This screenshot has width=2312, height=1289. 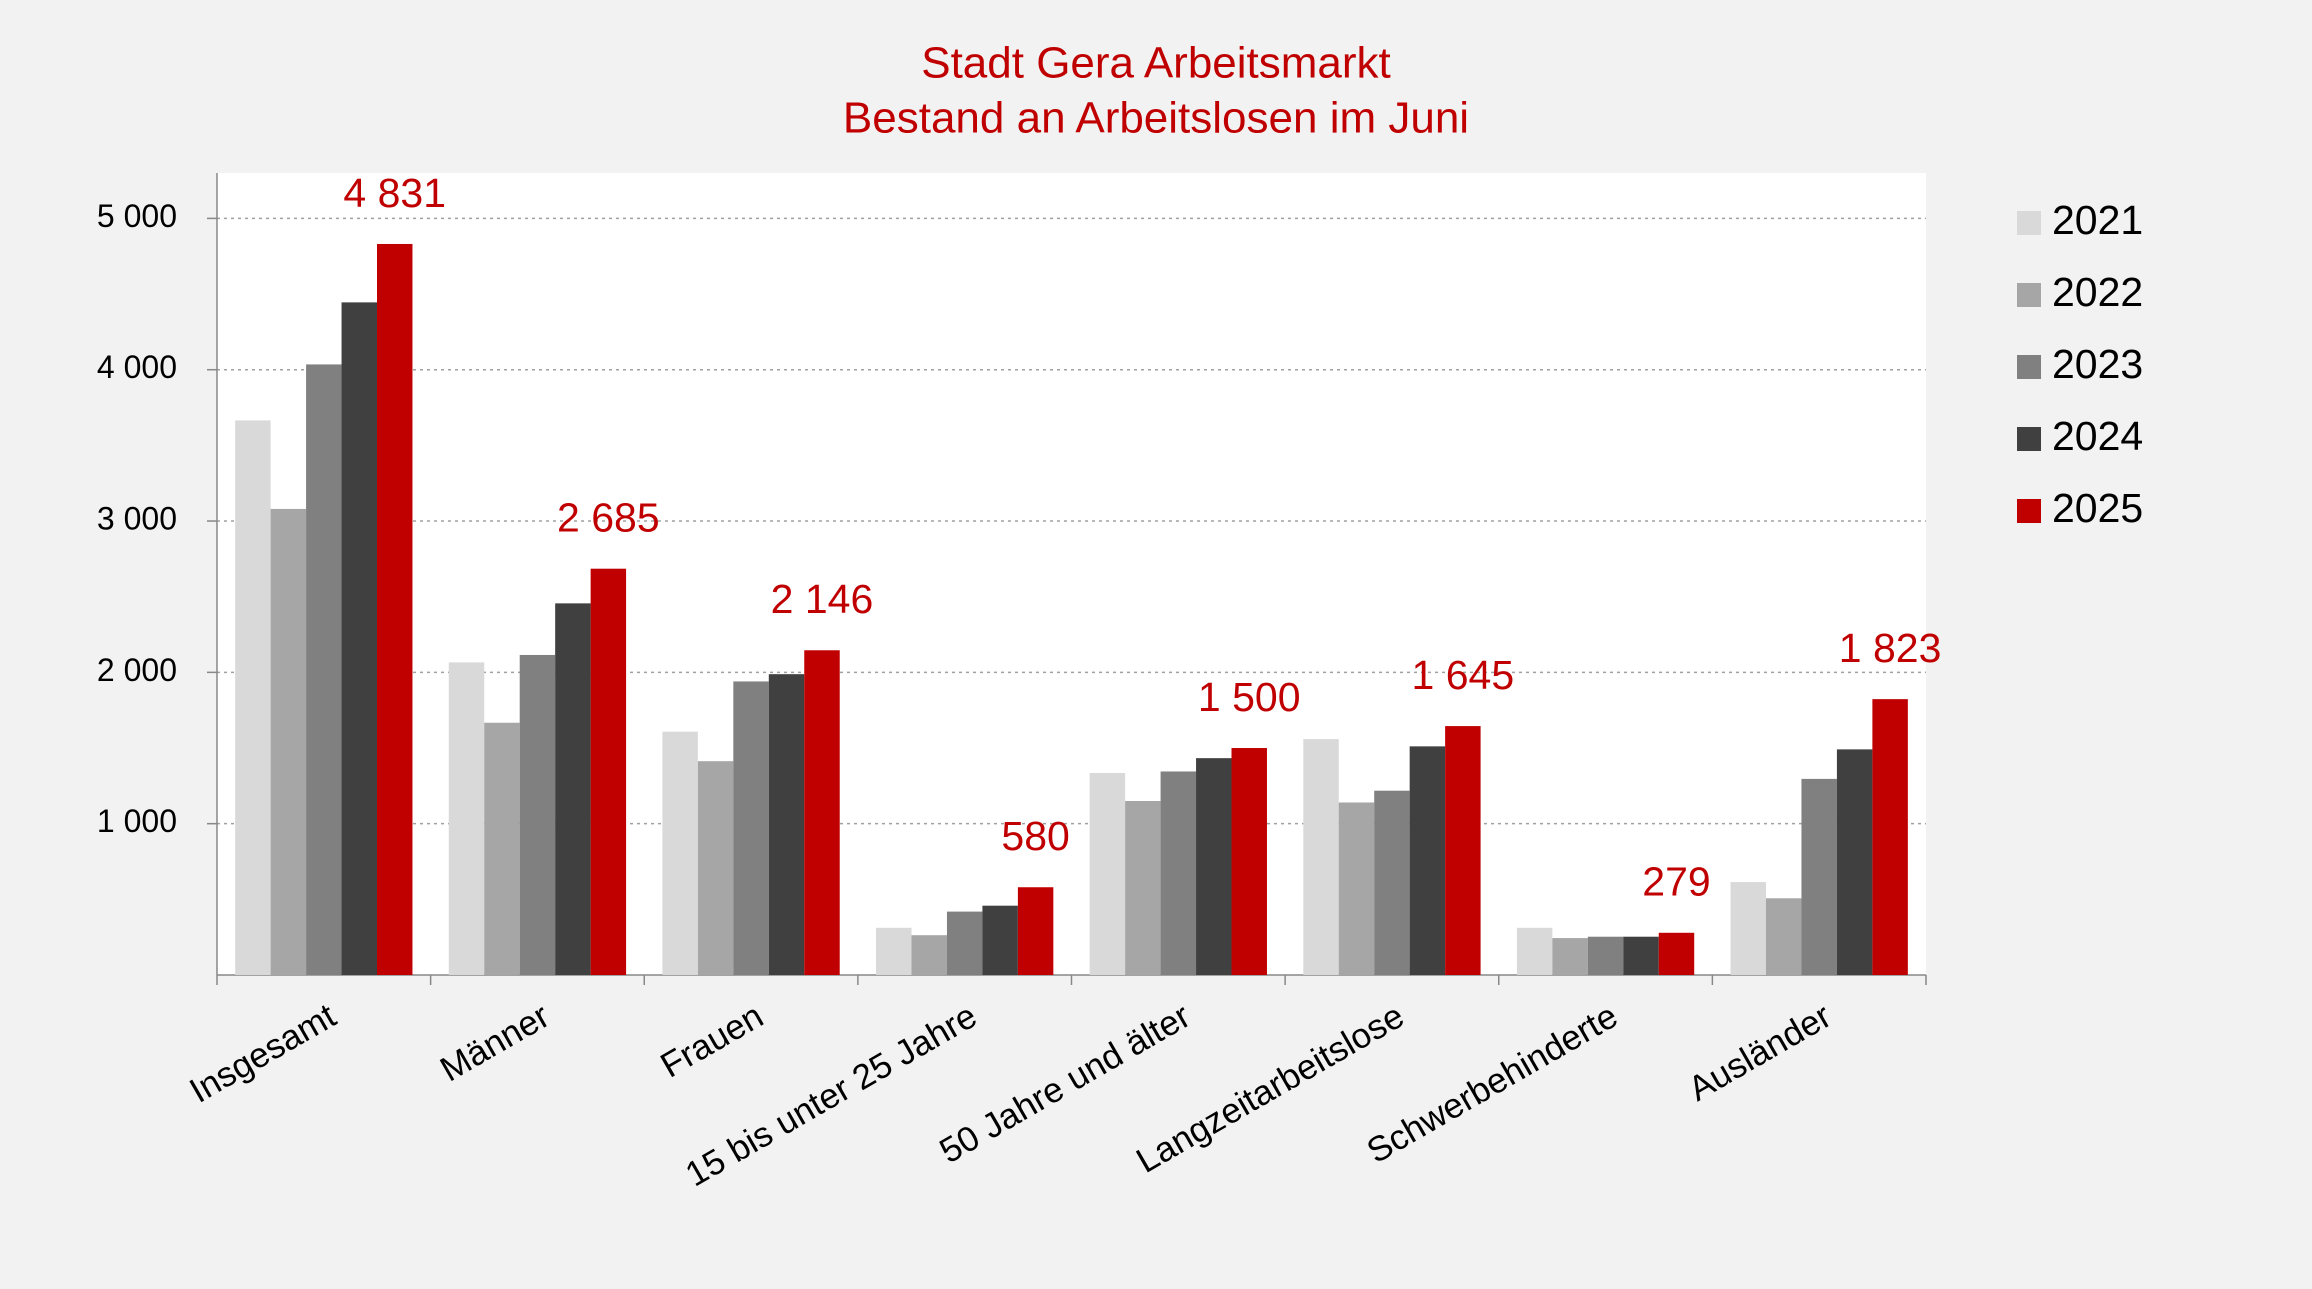 What do you see at coordinates (137, 367) in the screenshot?
I see `y-tick-label: 4 000` at bounding box center [137, 367].